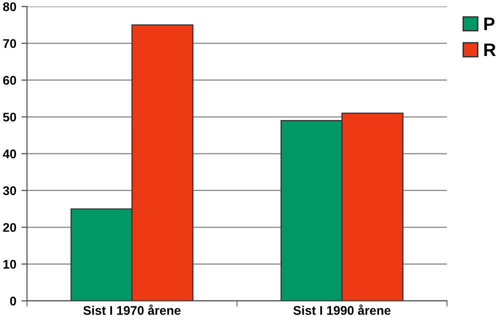 The width and height of the screenshot is (500, 327). I want to click on x-tick-label: Sist I 1990 årene, so click(342, 309).